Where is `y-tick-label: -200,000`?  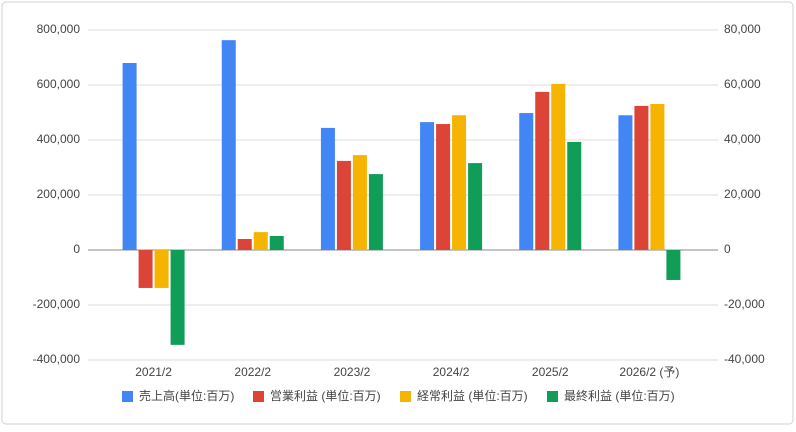 y-tick-label: -200,000 is located at coordinates (57, 304).